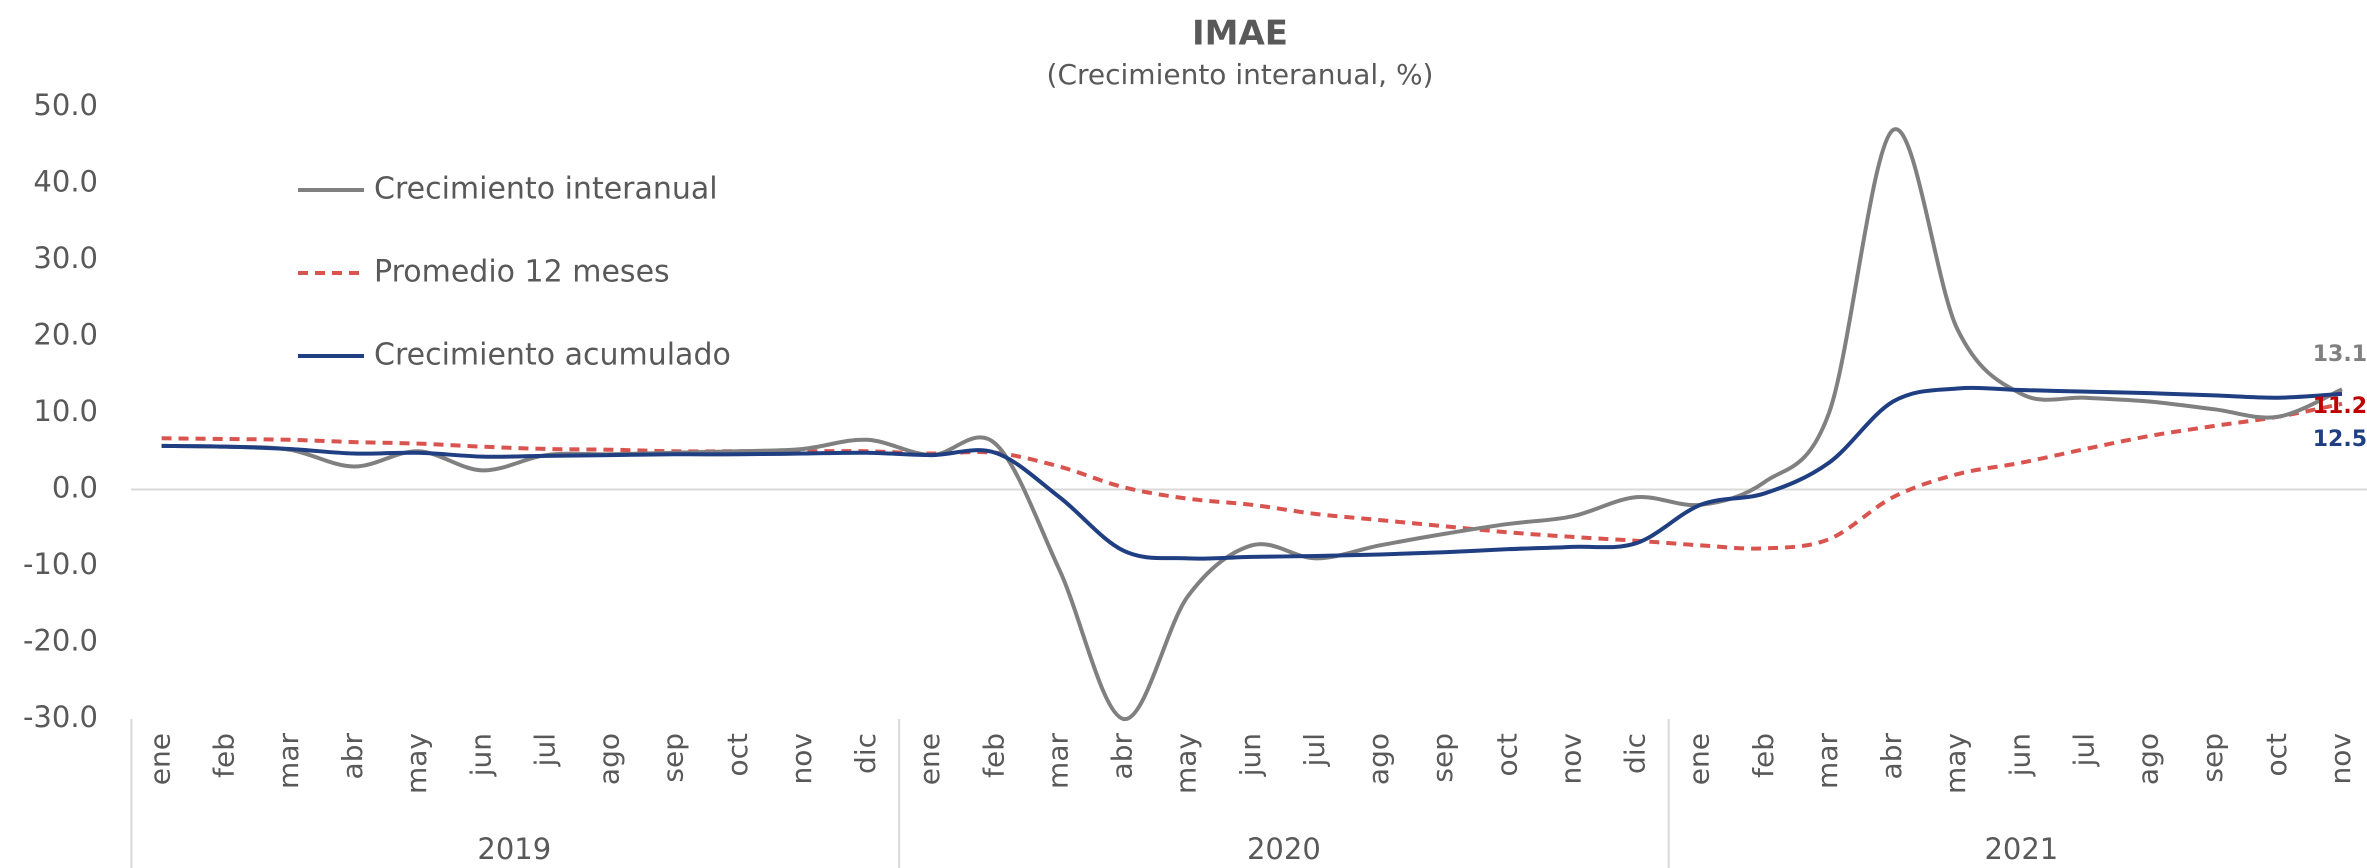  What do you see at coordinates (1240, 74) in the screenshot?
I see `chart-subtitle: (Crecimiento interanual, %)` at bounding box center [1240, 74].